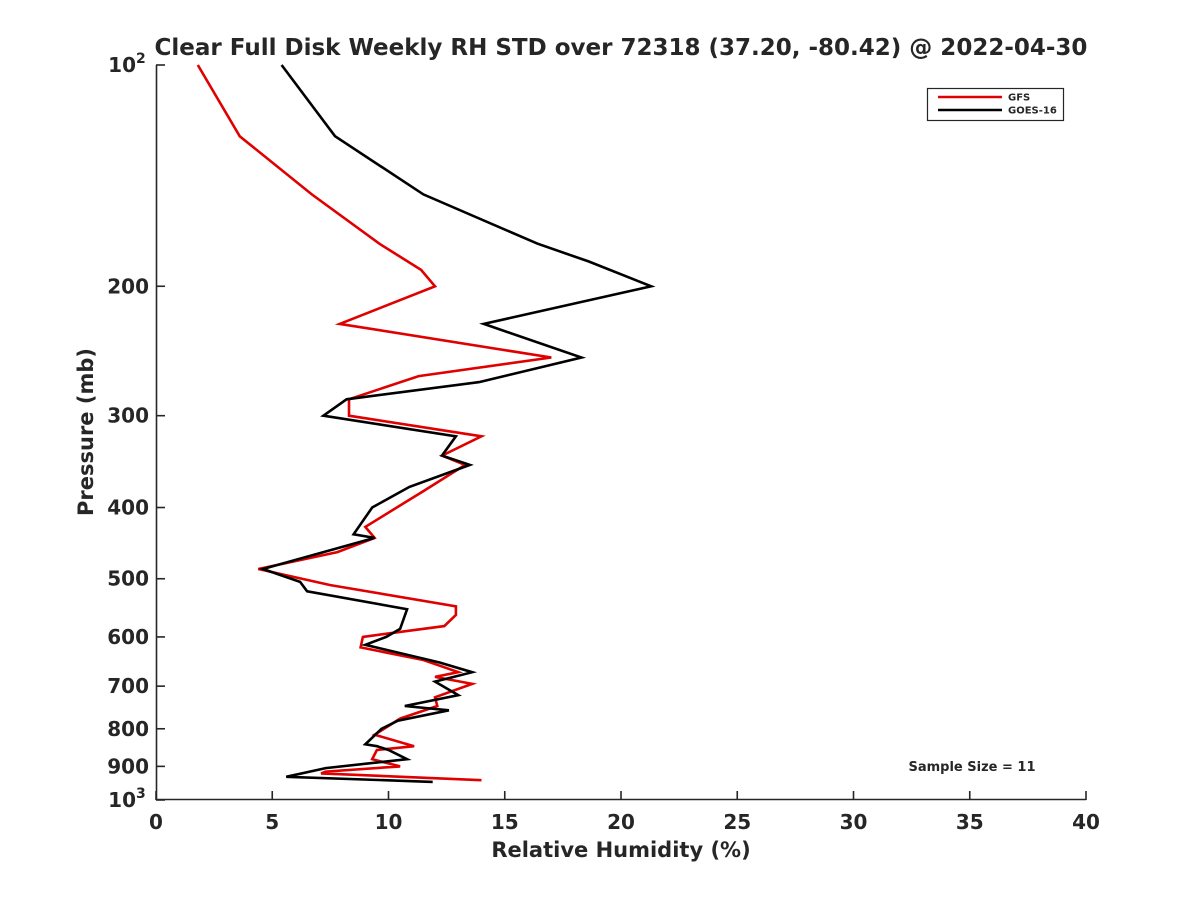 This screenshot has width=1200, height=900. Describe the element at coordinates (737, 822) in the screenshot. I see `x-tick-label: 25` at that location.